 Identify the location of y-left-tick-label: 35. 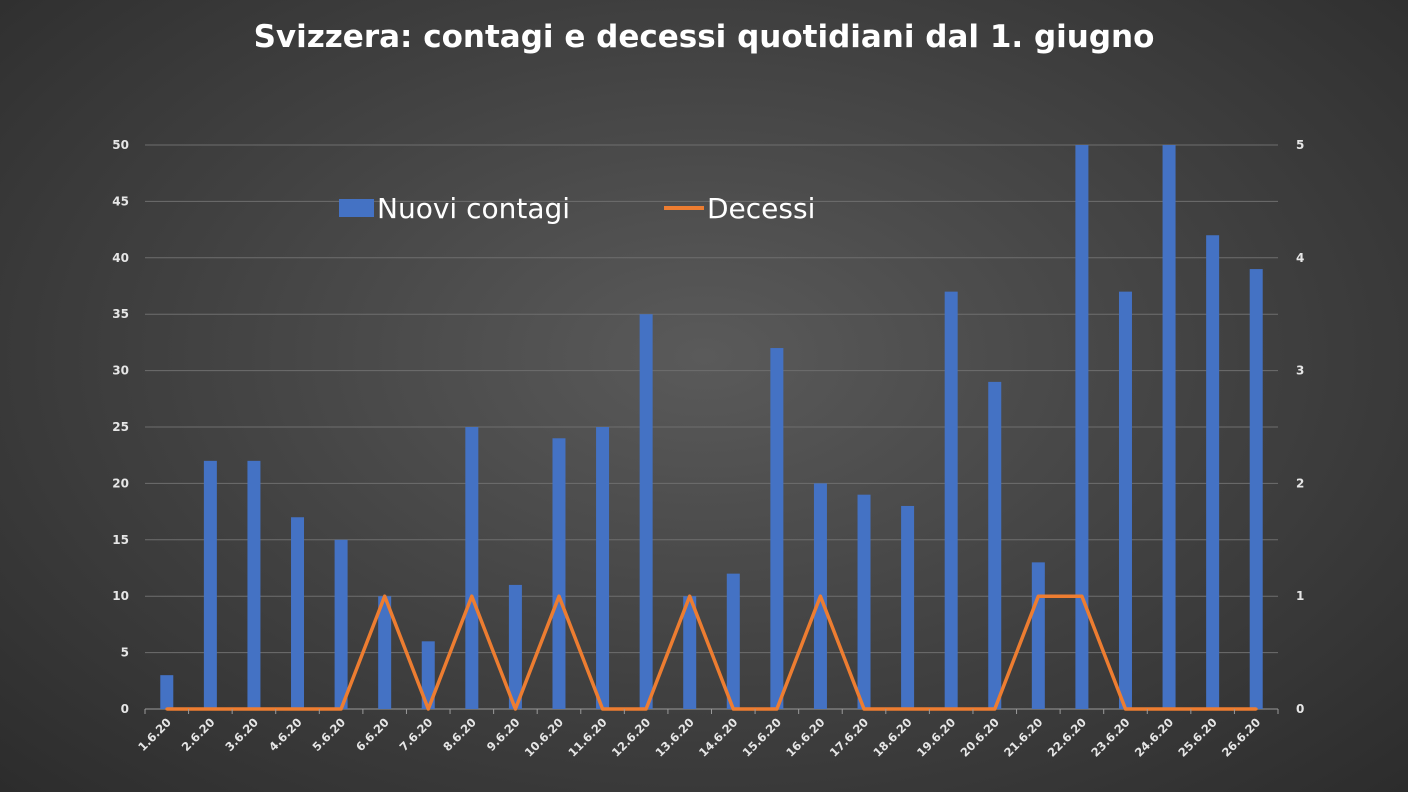
(120, 314).